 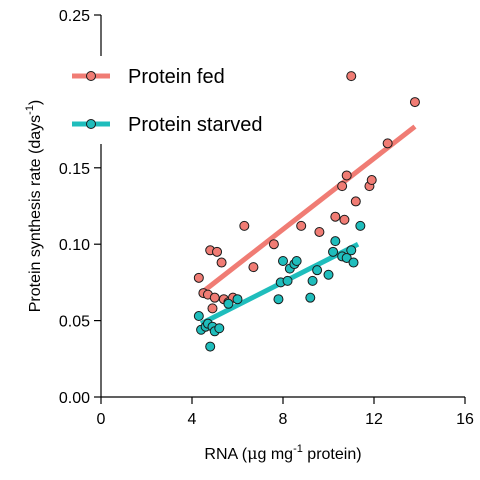 What do you see at coordinates (283, 419) in the screenshot?
I see `x-tick-label: 8` at bounding box center [283, 419].